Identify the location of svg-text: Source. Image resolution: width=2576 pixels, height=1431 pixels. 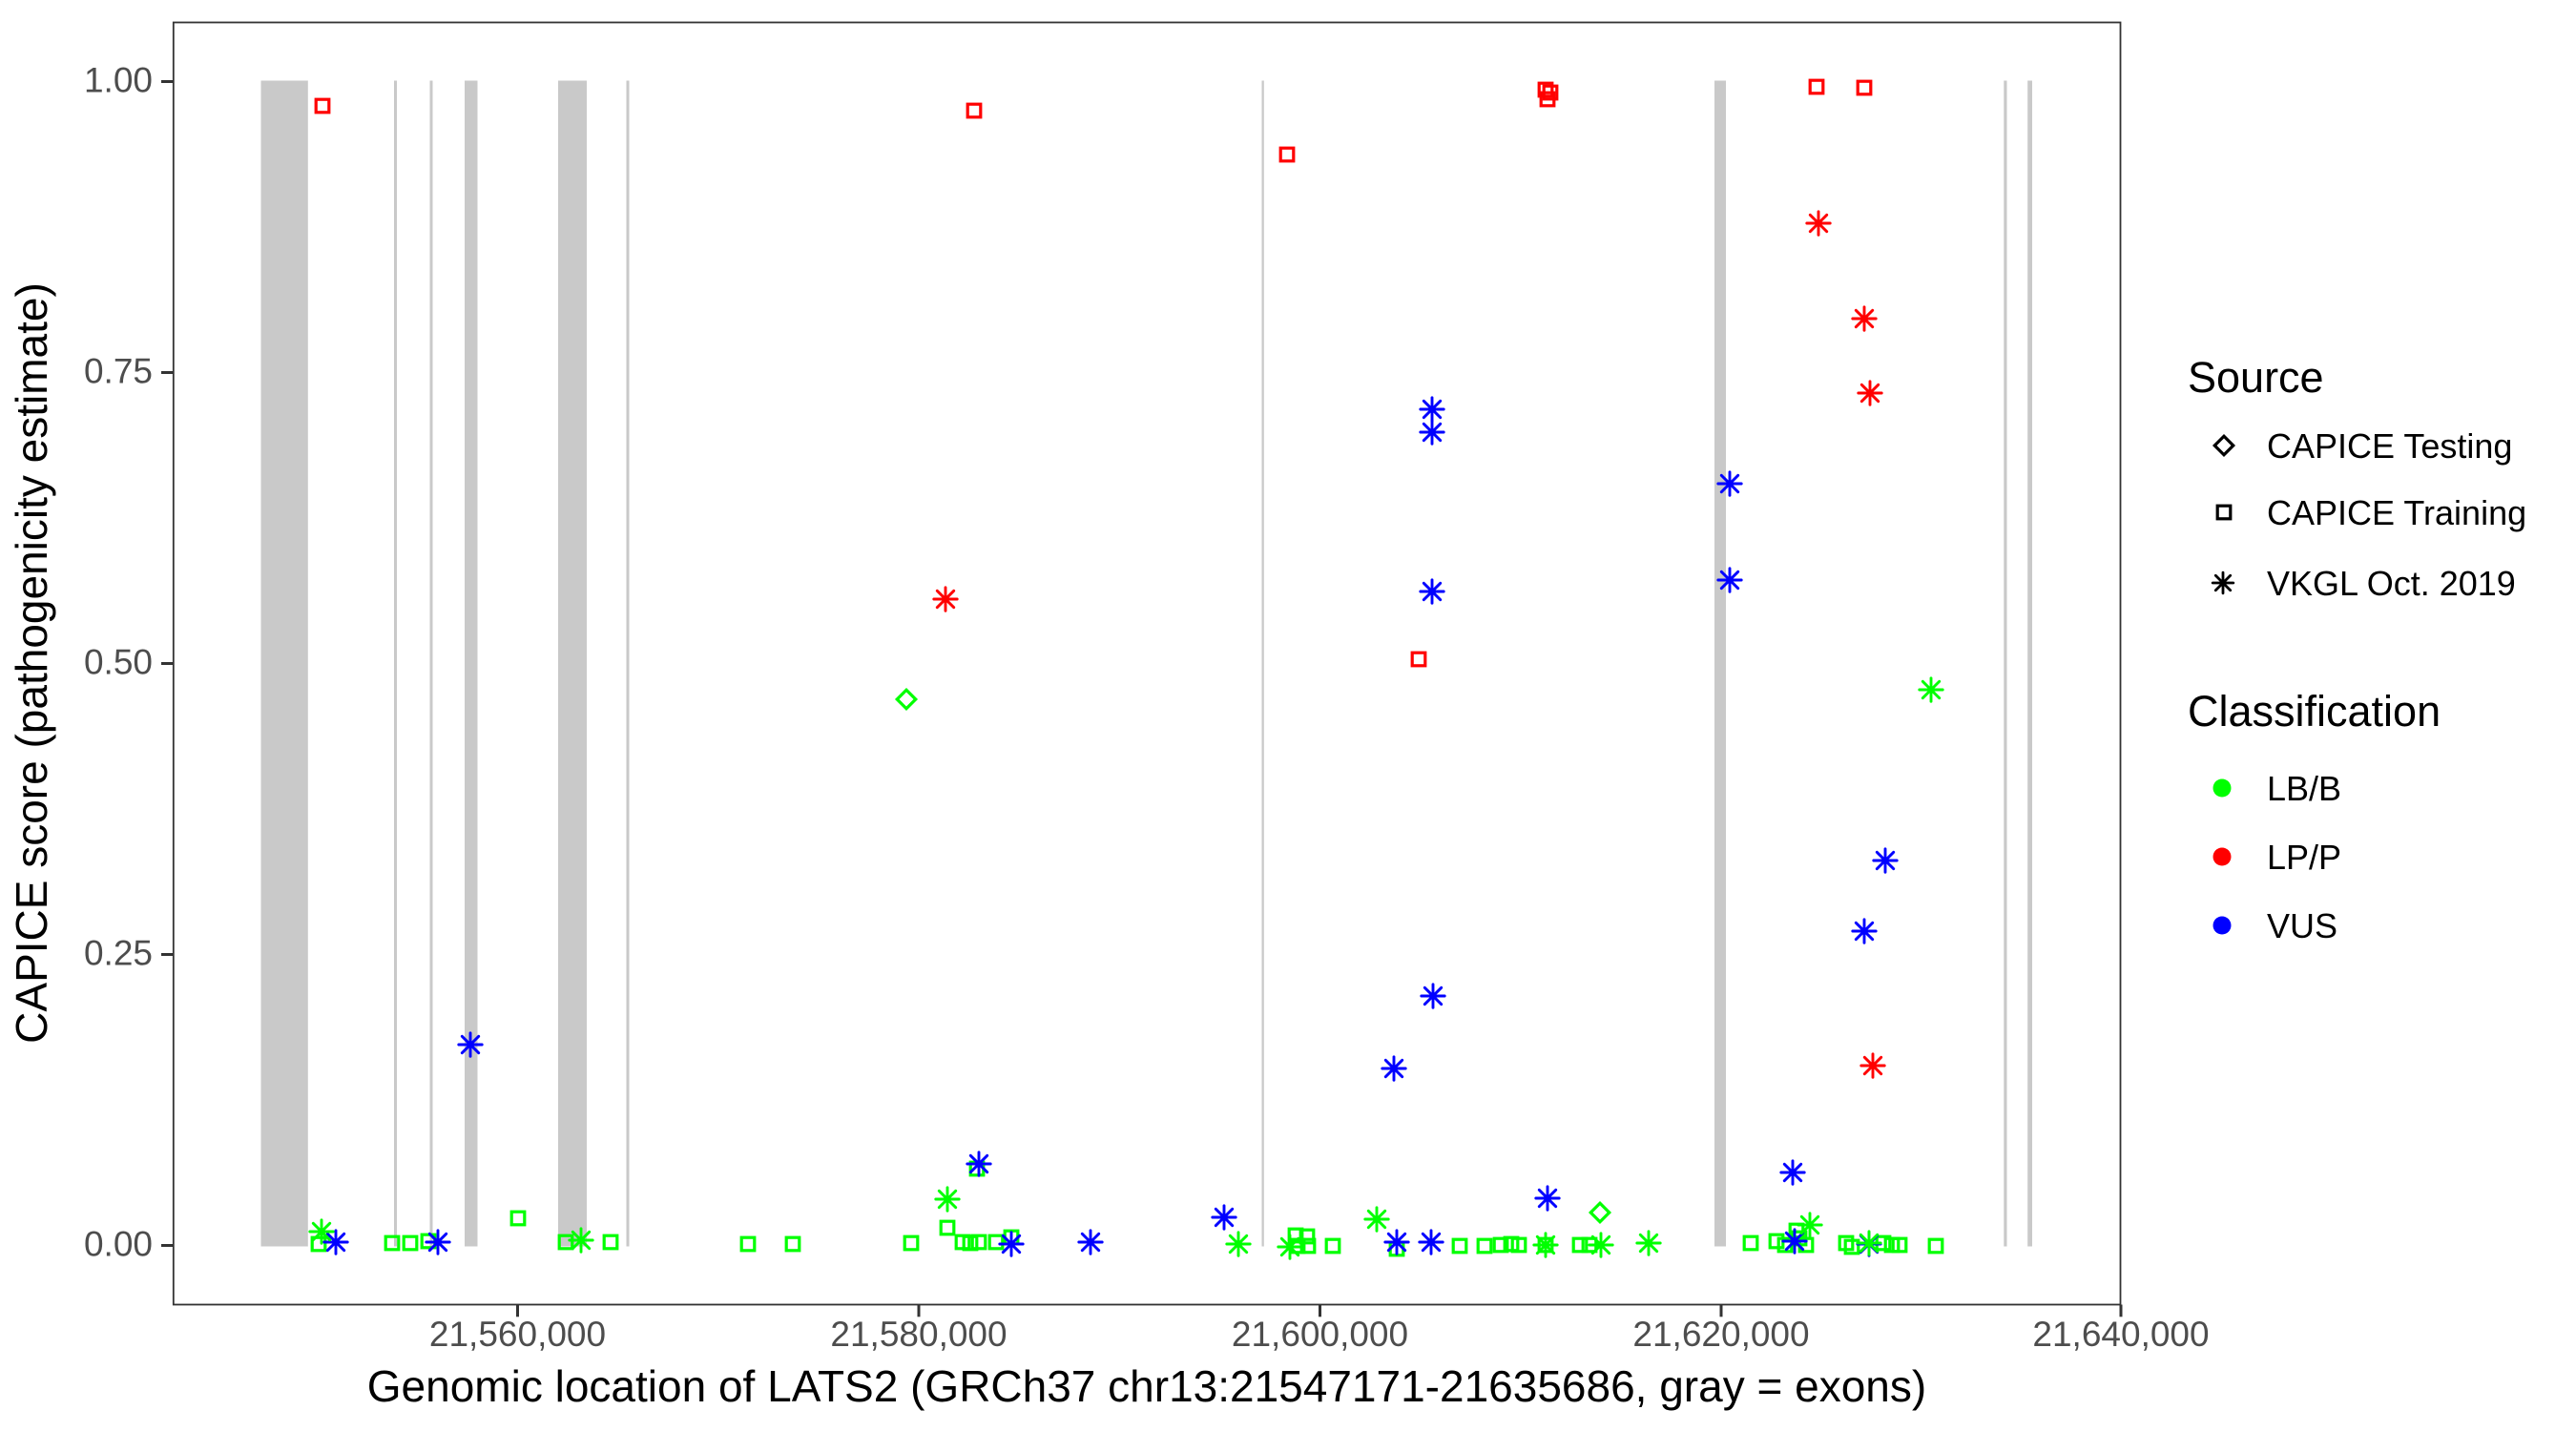
(2256, 377).